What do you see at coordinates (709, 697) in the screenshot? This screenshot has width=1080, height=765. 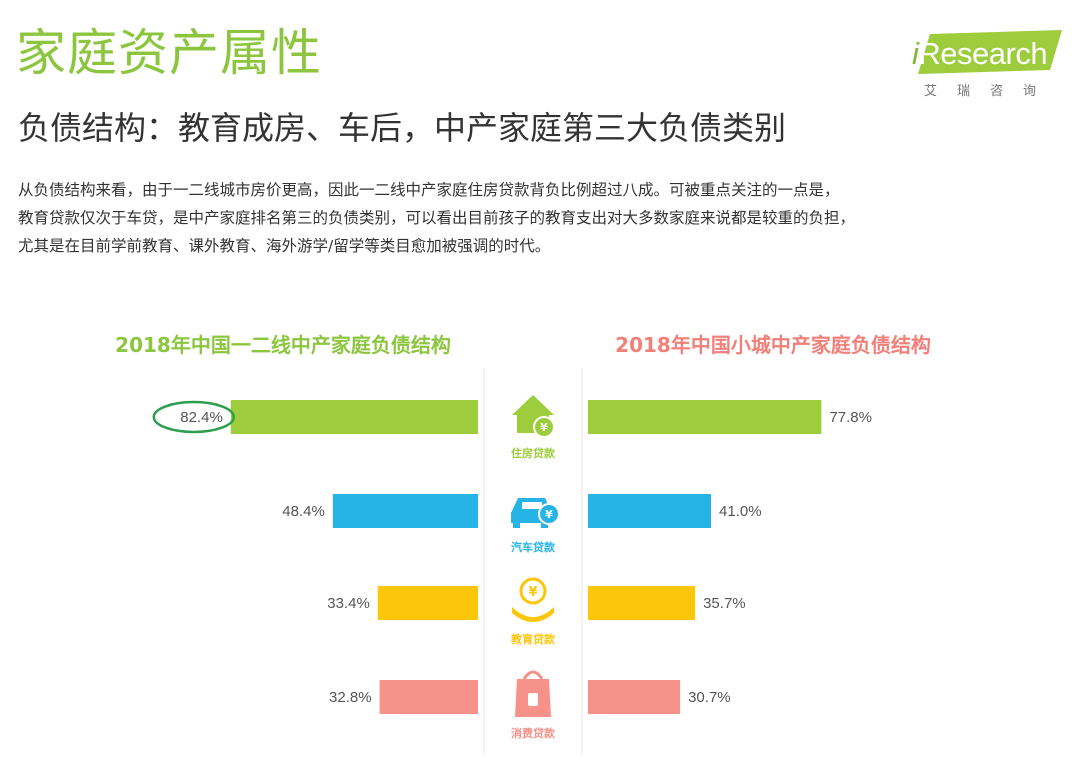 I see `right-value-label-4: 30.7%` at bounding box center [709, 697].